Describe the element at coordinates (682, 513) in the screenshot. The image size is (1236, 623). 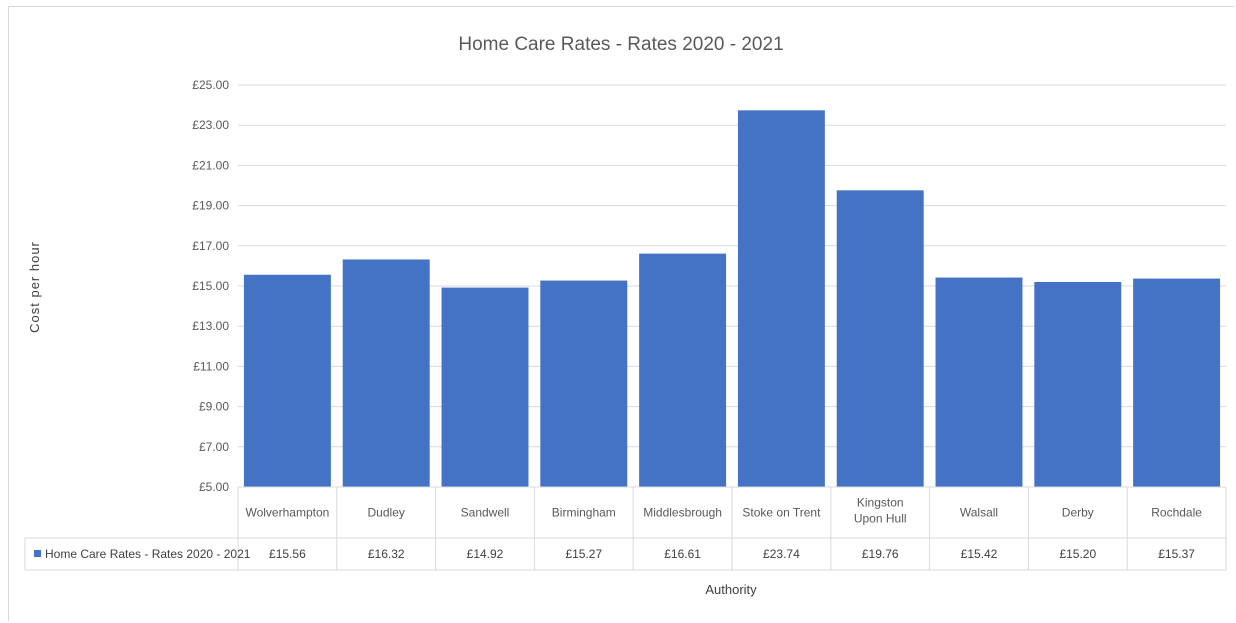
I see `category-label: Middlesbrough` at that location.